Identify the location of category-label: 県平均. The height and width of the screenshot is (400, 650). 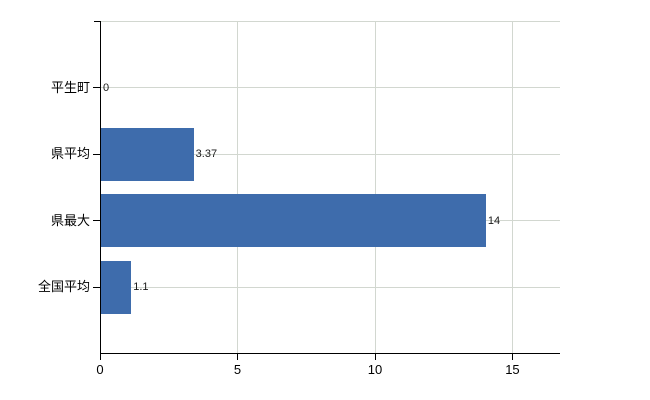
(70, 154).